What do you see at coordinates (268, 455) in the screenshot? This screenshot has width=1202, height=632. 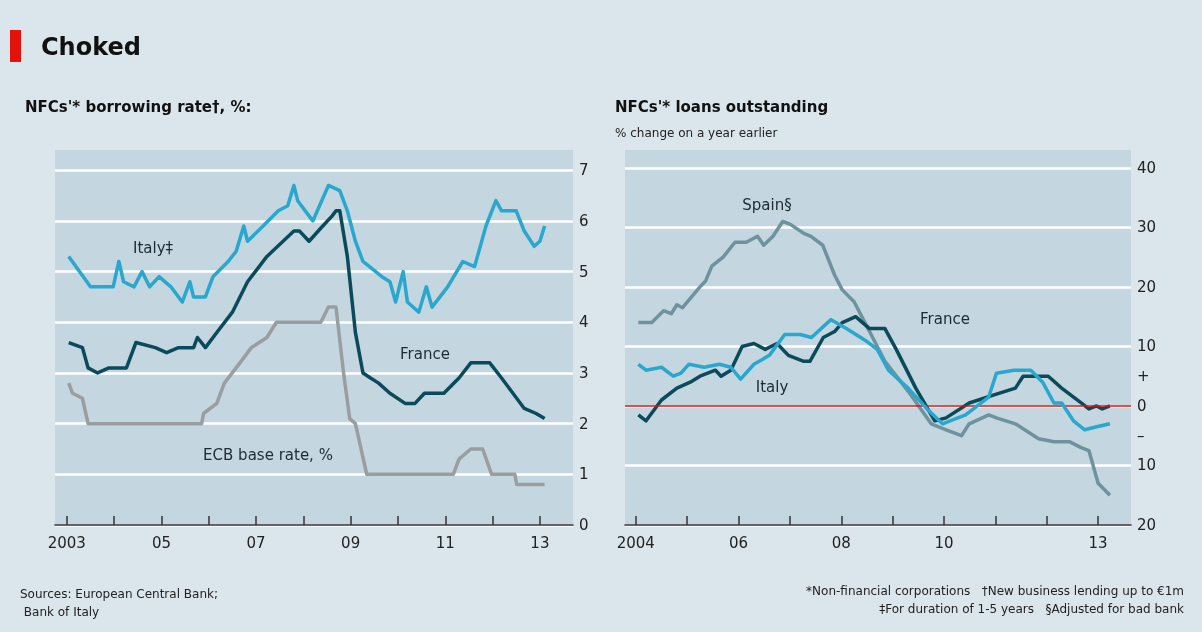 I see `series-label: ECB base rate, %` at bounding box center [268, 455].